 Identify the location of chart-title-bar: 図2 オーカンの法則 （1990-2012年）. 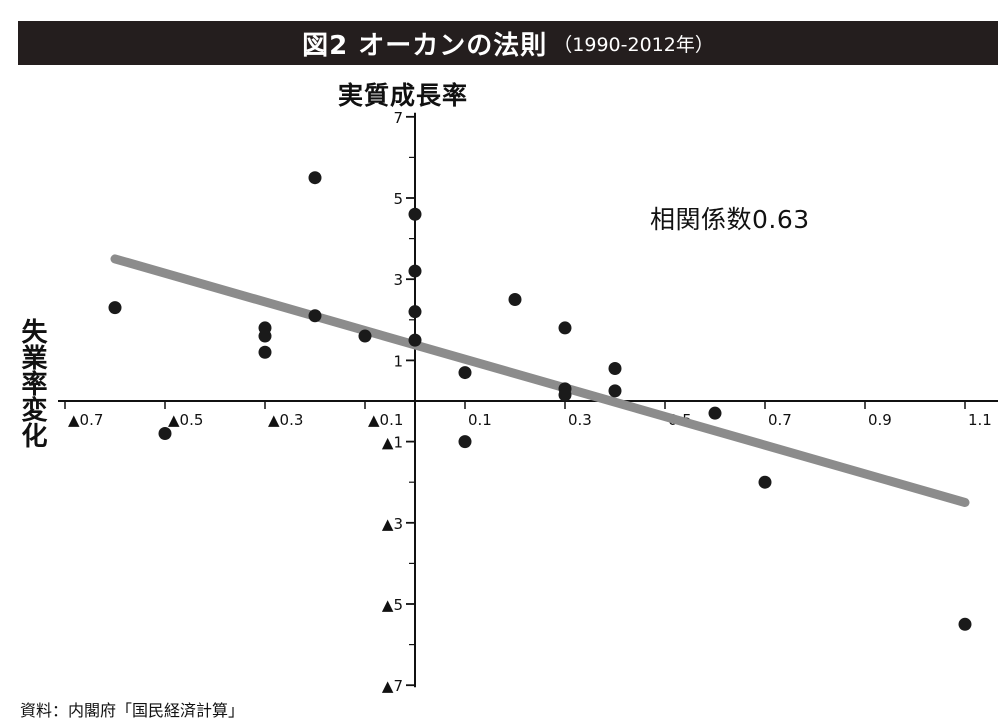
(508, 43).